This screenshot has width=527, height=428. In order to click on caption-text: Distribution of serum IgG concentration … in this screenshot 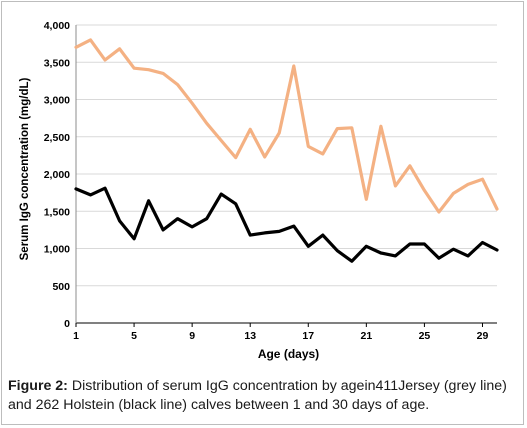, I will do `click(257, 395)`.